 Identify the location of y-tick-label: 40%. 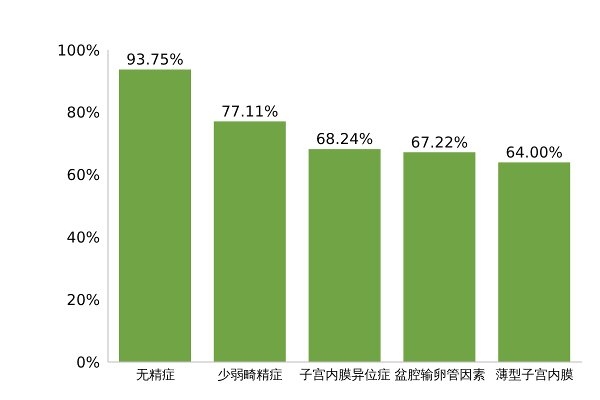
(83, 237).